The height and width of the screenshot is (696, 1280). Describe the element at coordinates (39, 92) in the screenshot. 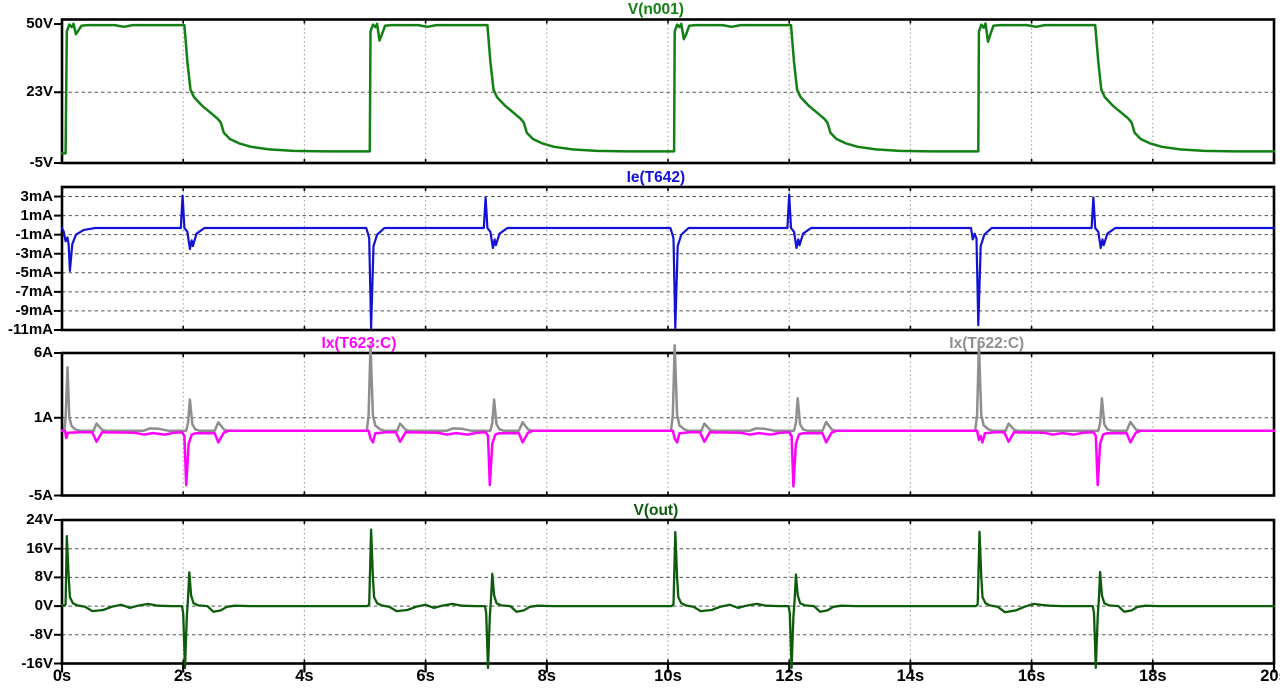

I see `y-axis-label: 23V` at that location.